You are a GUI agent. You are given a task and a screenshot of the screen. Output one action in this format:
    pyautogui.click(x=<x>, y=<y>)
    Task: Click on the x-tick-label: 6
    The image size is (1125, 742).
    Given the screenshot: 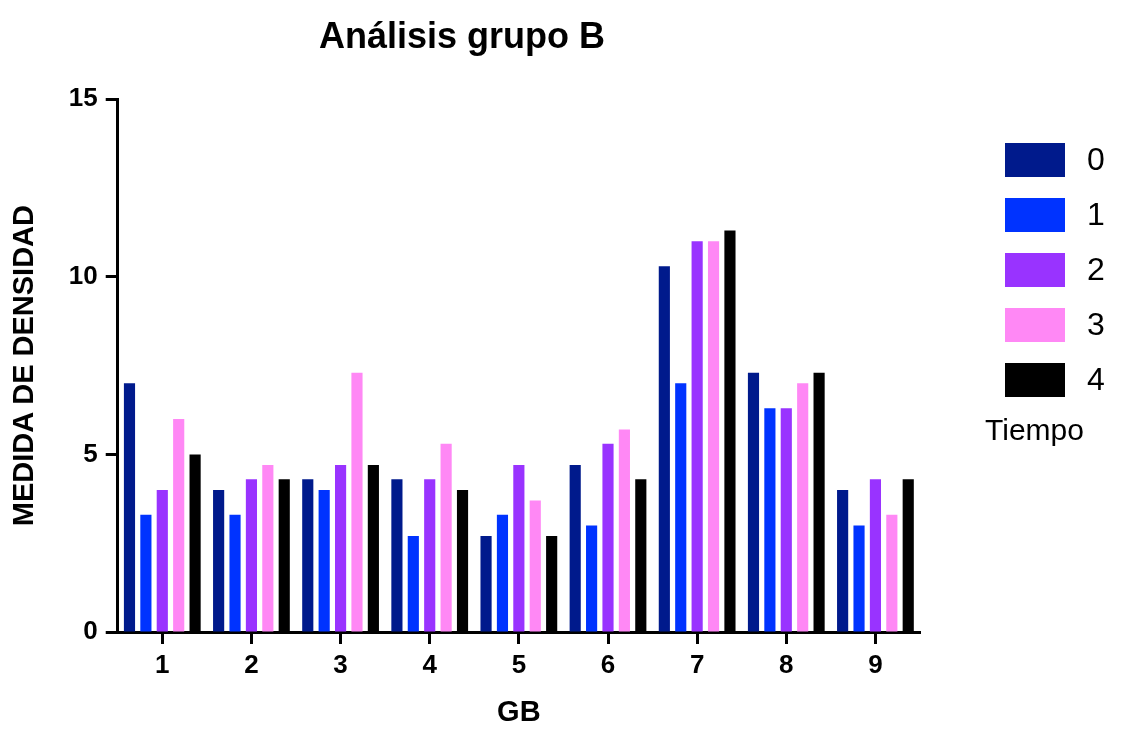 What is the action you would take?
    pyautogui.click(x=608, y=663)
    